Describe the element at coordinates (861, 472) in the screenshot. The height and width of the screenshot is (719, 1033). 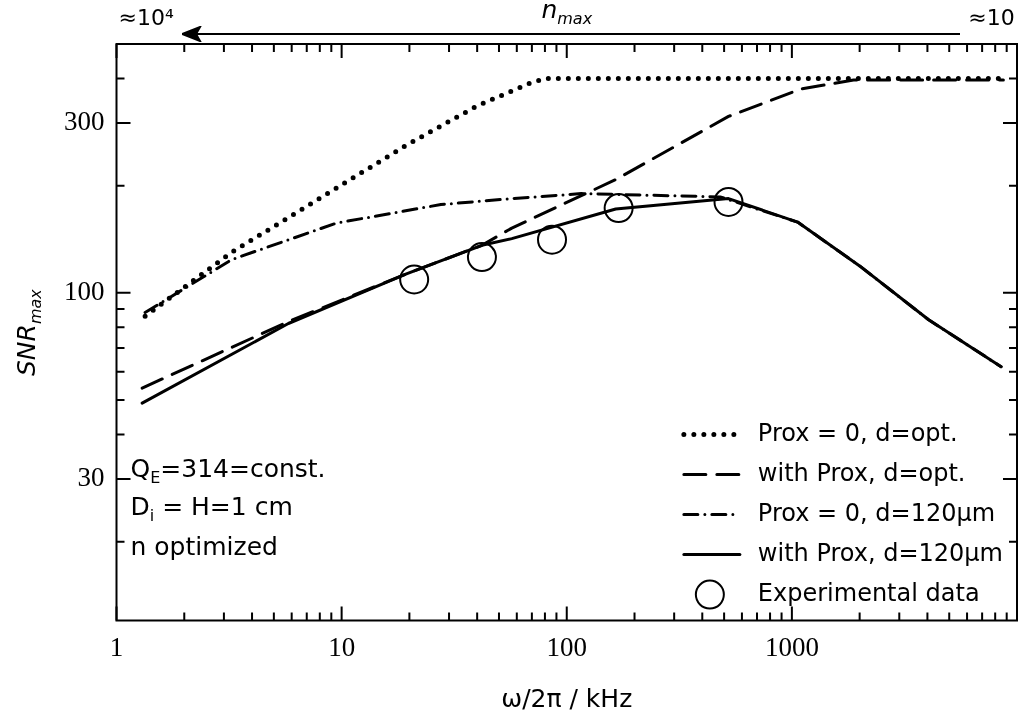
I see `legend-label: with Prox, d=opt.` at that location.